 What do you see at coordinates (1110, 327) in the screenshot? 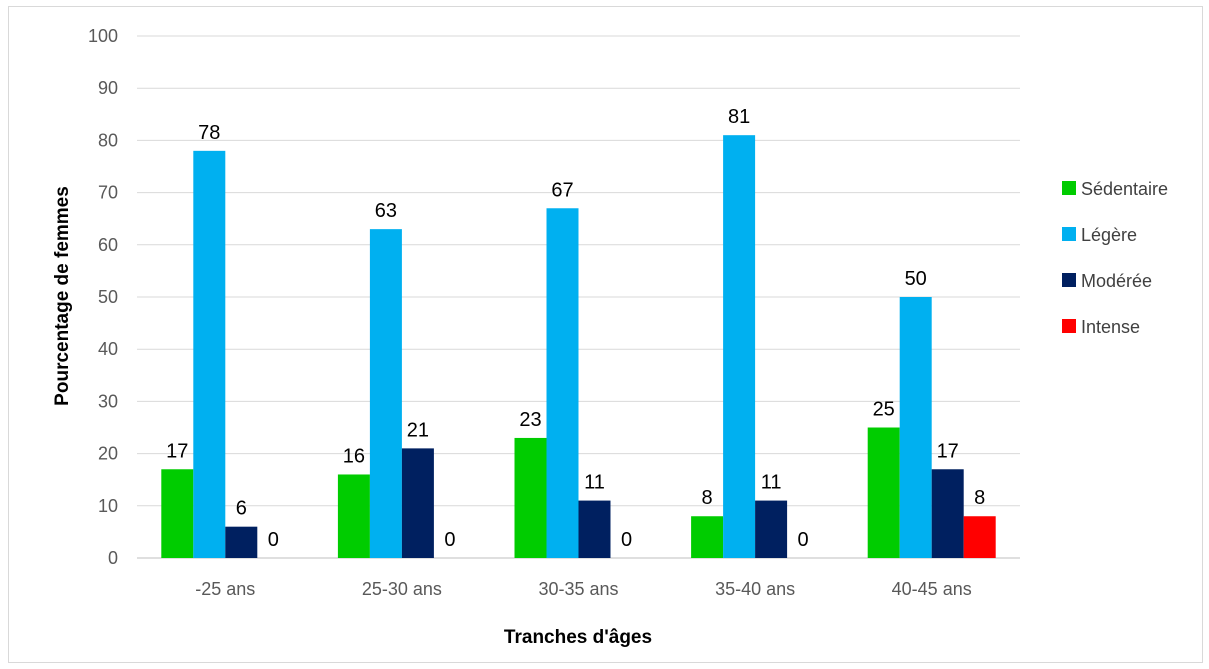
I see `legend-label: Intense` at bounding box center [1110, 327].